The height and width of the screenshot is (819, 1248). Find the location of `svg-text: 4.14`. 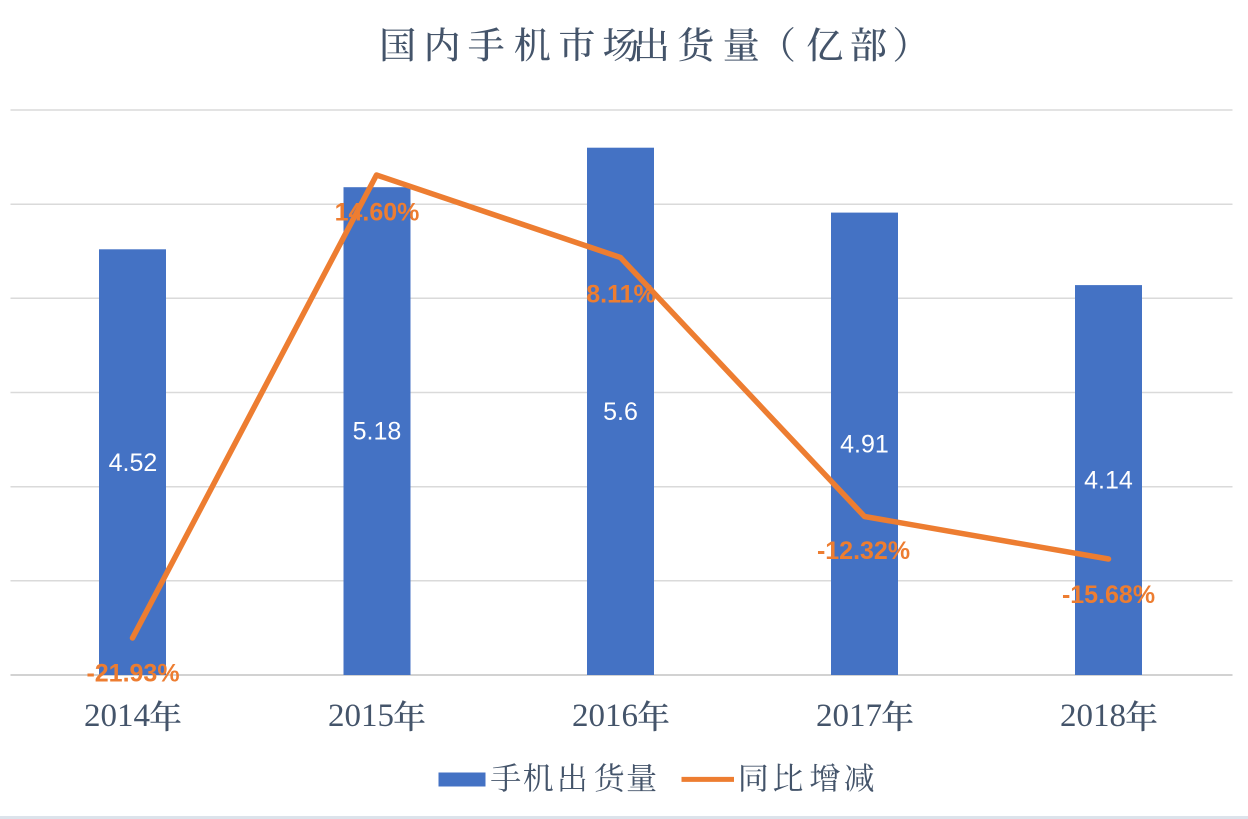

svg-text: 4.14 is located at coordinates (1108, 481).